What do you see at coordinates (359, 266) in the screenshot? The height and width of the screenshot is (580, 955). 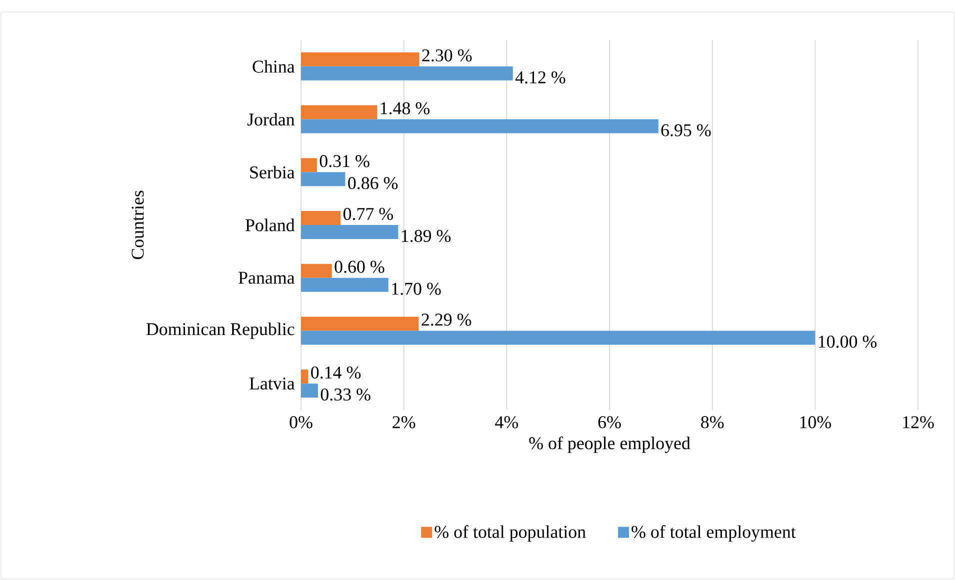 I see `data-label: 0.60 %` at bounding box center [359, 266].